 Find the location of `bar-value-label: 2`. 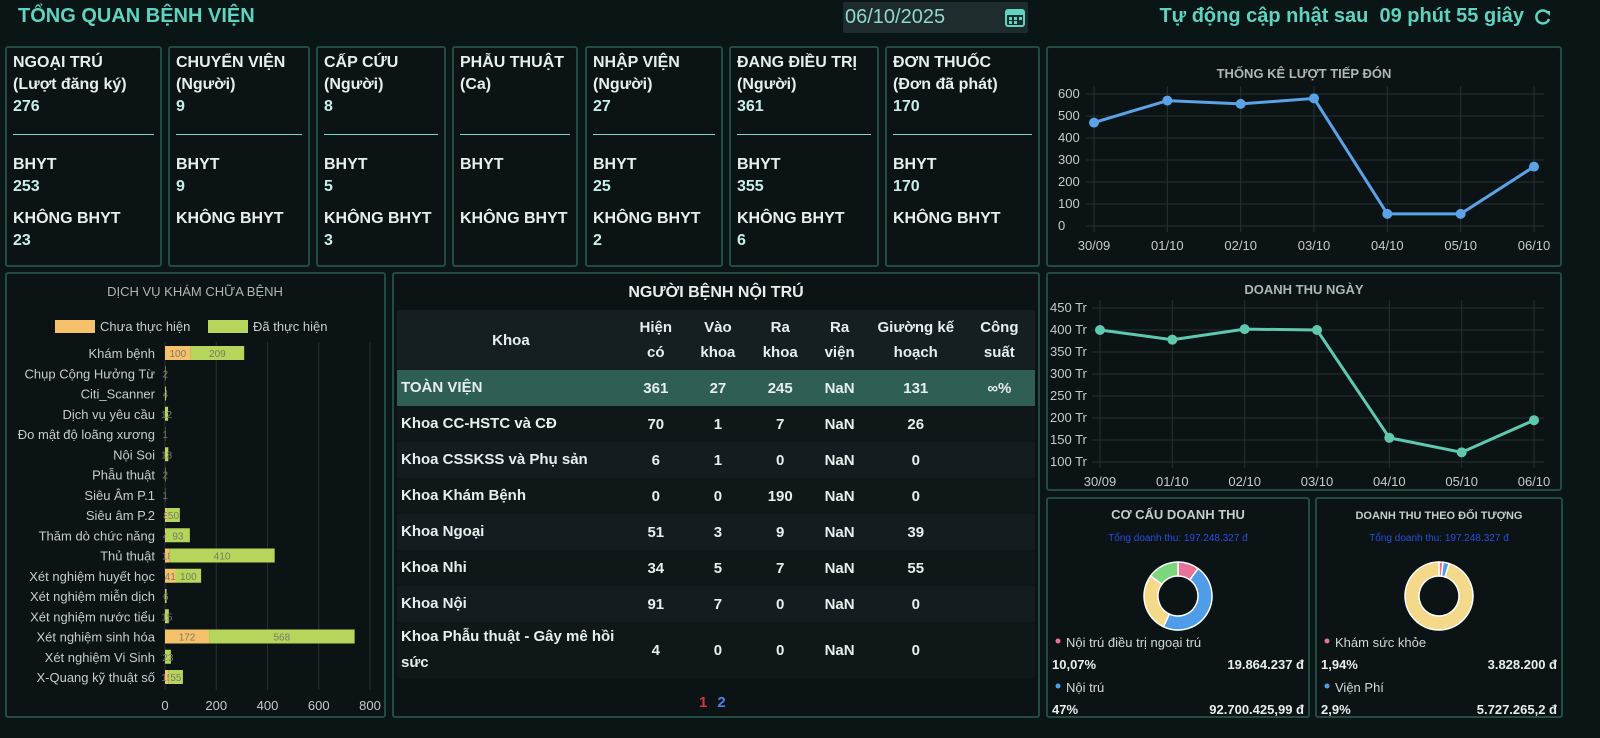

bar-value-label: 2 is located at coordinates (165, 476).